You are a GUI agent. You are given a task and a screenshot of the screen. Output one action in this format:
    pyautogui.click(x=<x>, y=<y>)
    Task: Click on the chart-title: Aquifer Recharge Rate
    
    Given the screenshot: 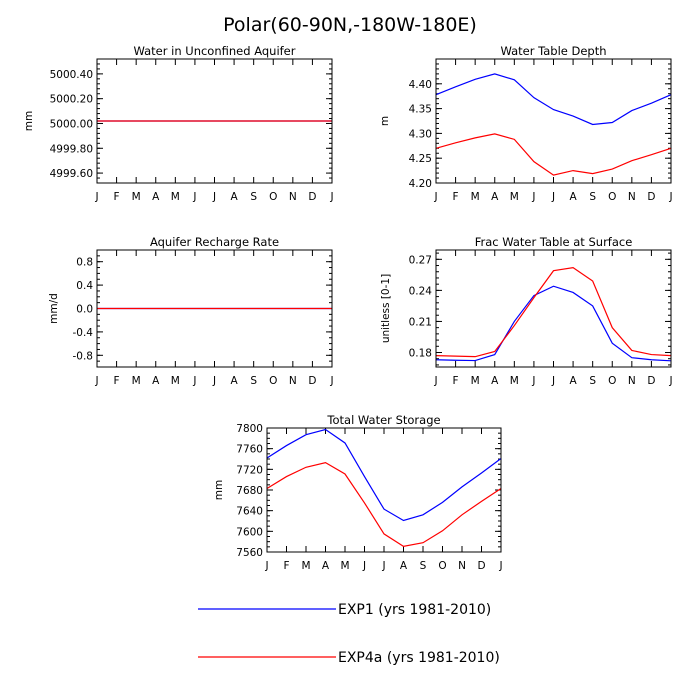 What is the action you would take?
    pyautogui.click(x=214, y=242)
    